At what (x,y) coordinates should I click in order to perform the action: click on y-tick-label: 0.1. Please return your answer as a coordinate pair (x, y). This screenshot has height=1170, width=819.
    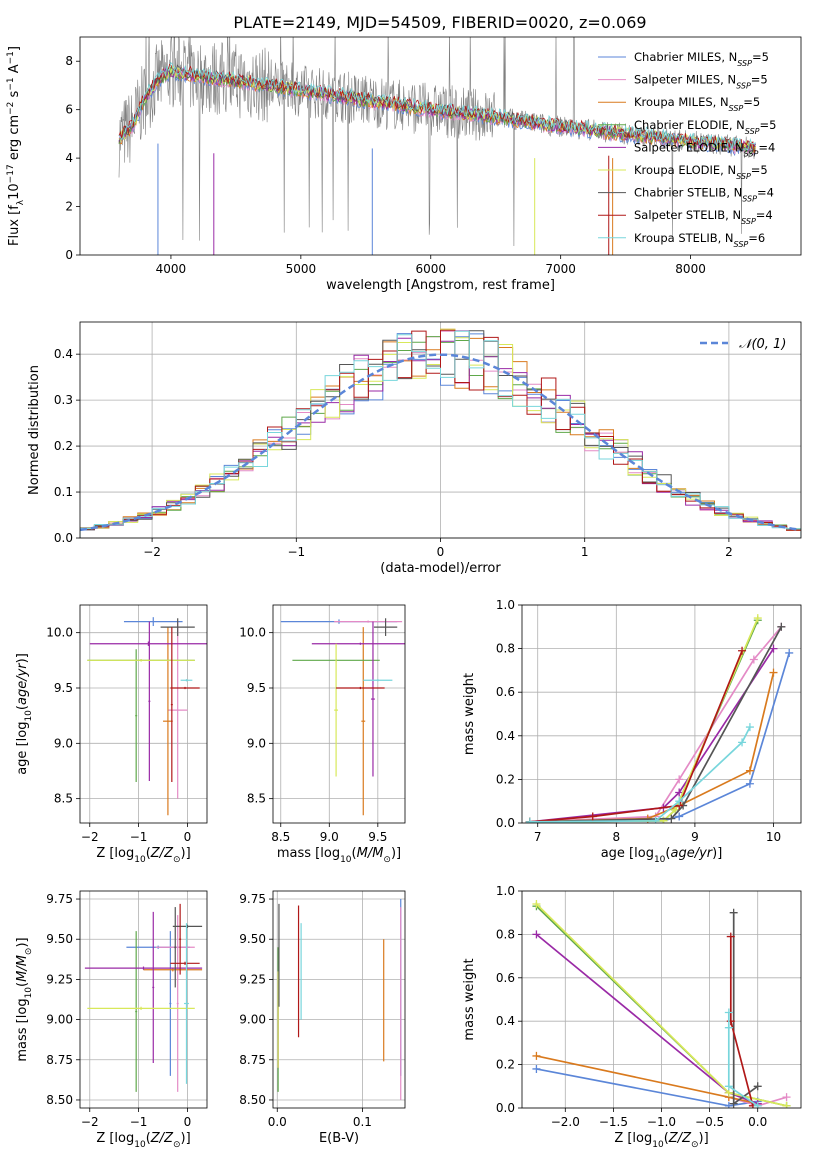
    Looking at the image, I should click on (63, 492).